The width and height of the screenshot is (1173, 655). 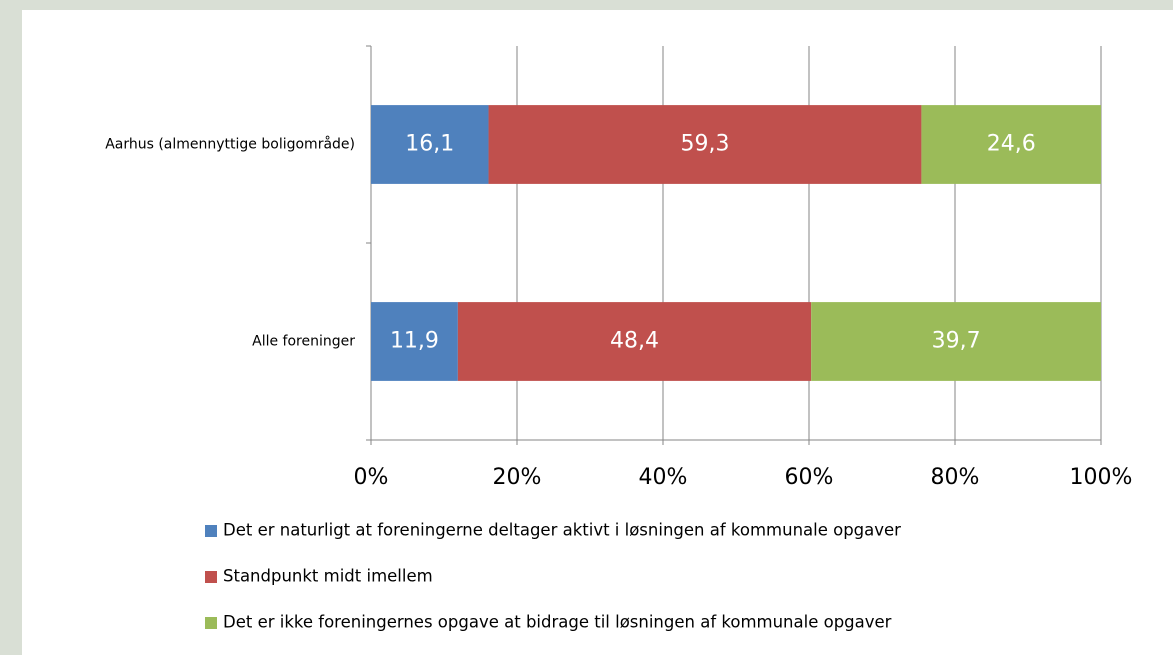 I want to click on x-tick-label: 80%, so click(x=955, y=477).